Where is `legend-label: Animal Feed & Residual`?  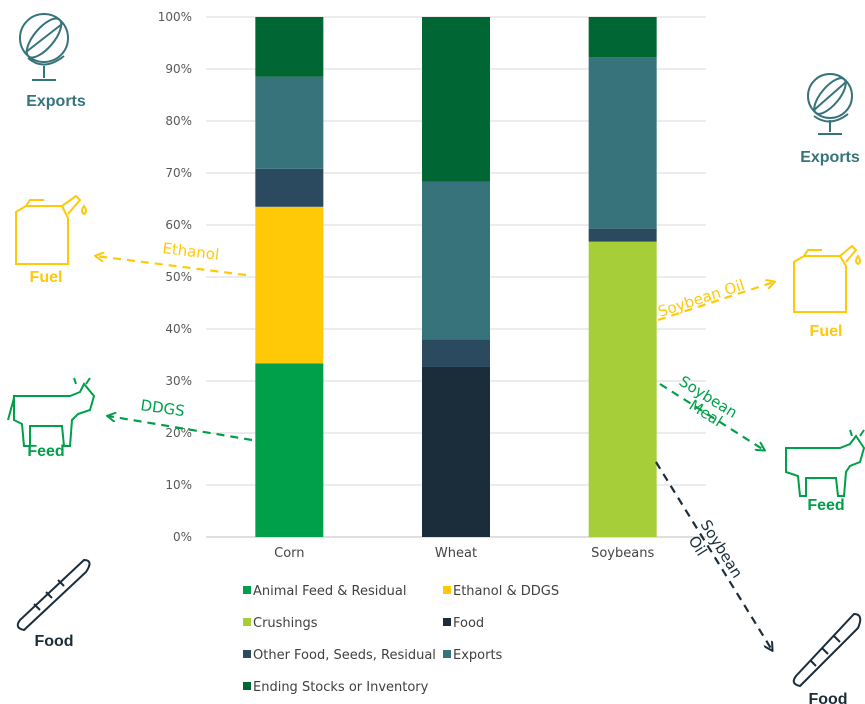 legend-label: Animal Feed & Residual is located at coordinates (329, 591).